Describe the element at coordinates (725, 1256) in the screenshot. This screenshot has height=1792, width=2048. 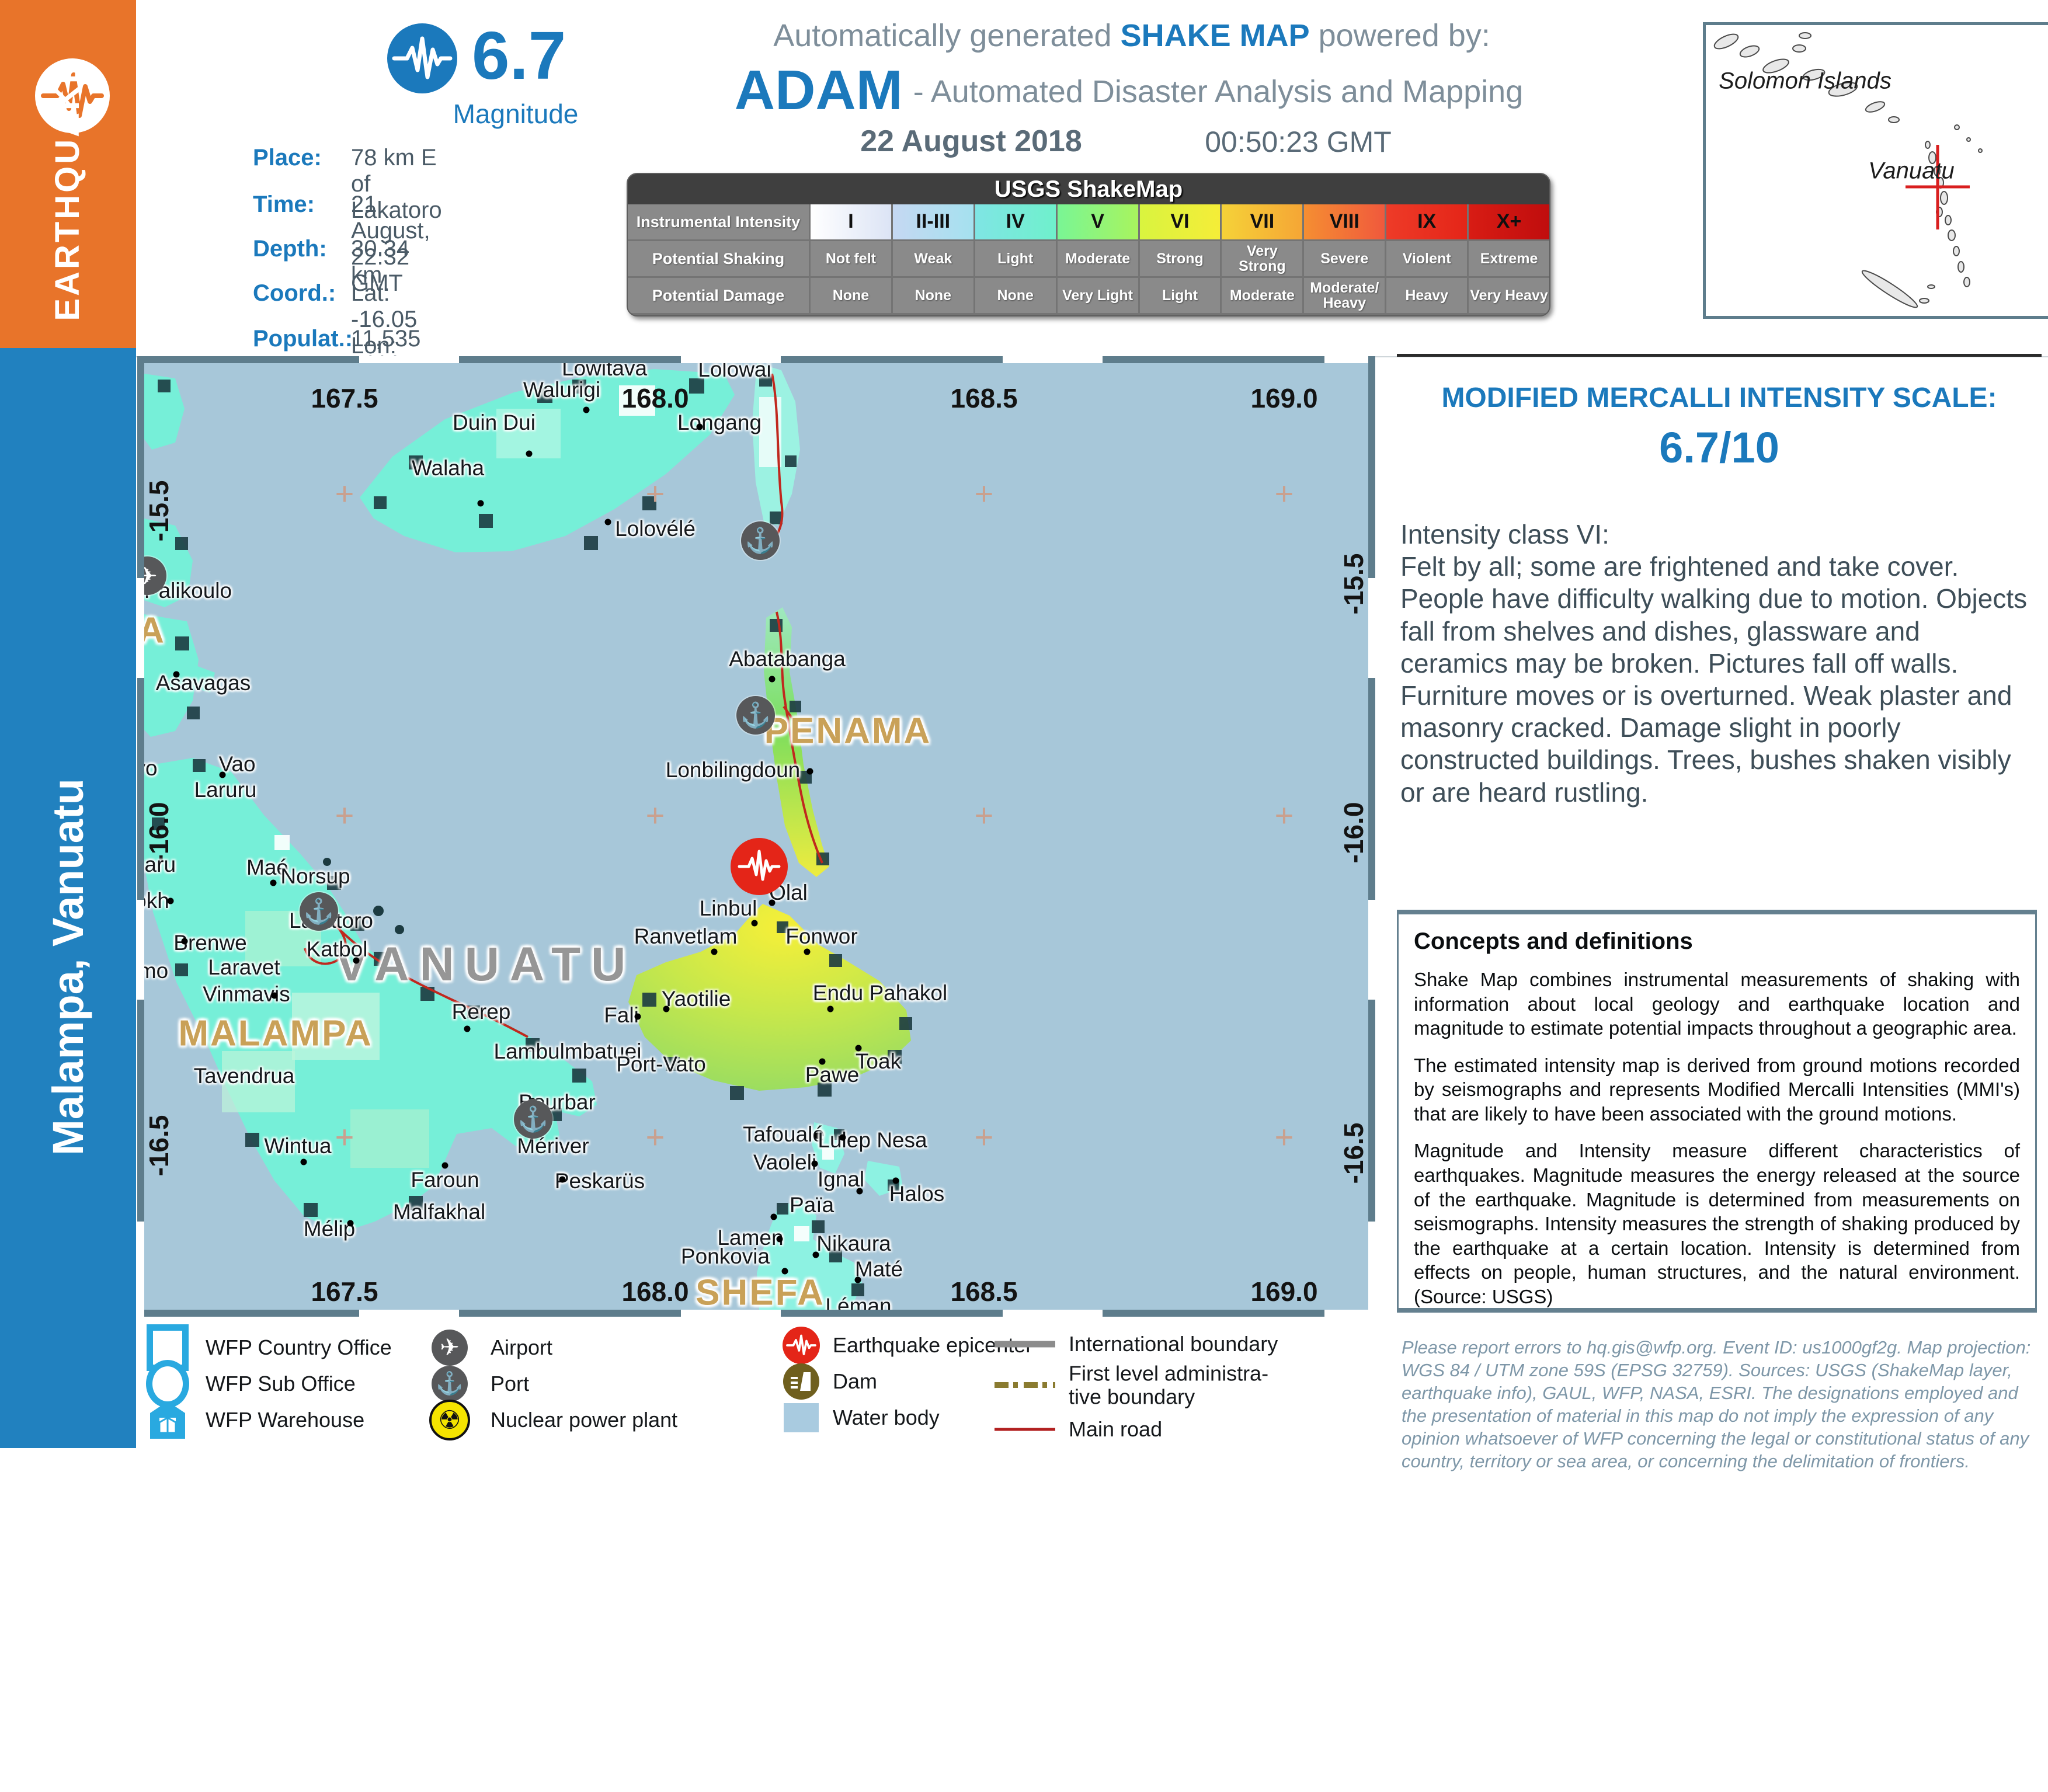
I see `place-label: Ponkovia` at that location.